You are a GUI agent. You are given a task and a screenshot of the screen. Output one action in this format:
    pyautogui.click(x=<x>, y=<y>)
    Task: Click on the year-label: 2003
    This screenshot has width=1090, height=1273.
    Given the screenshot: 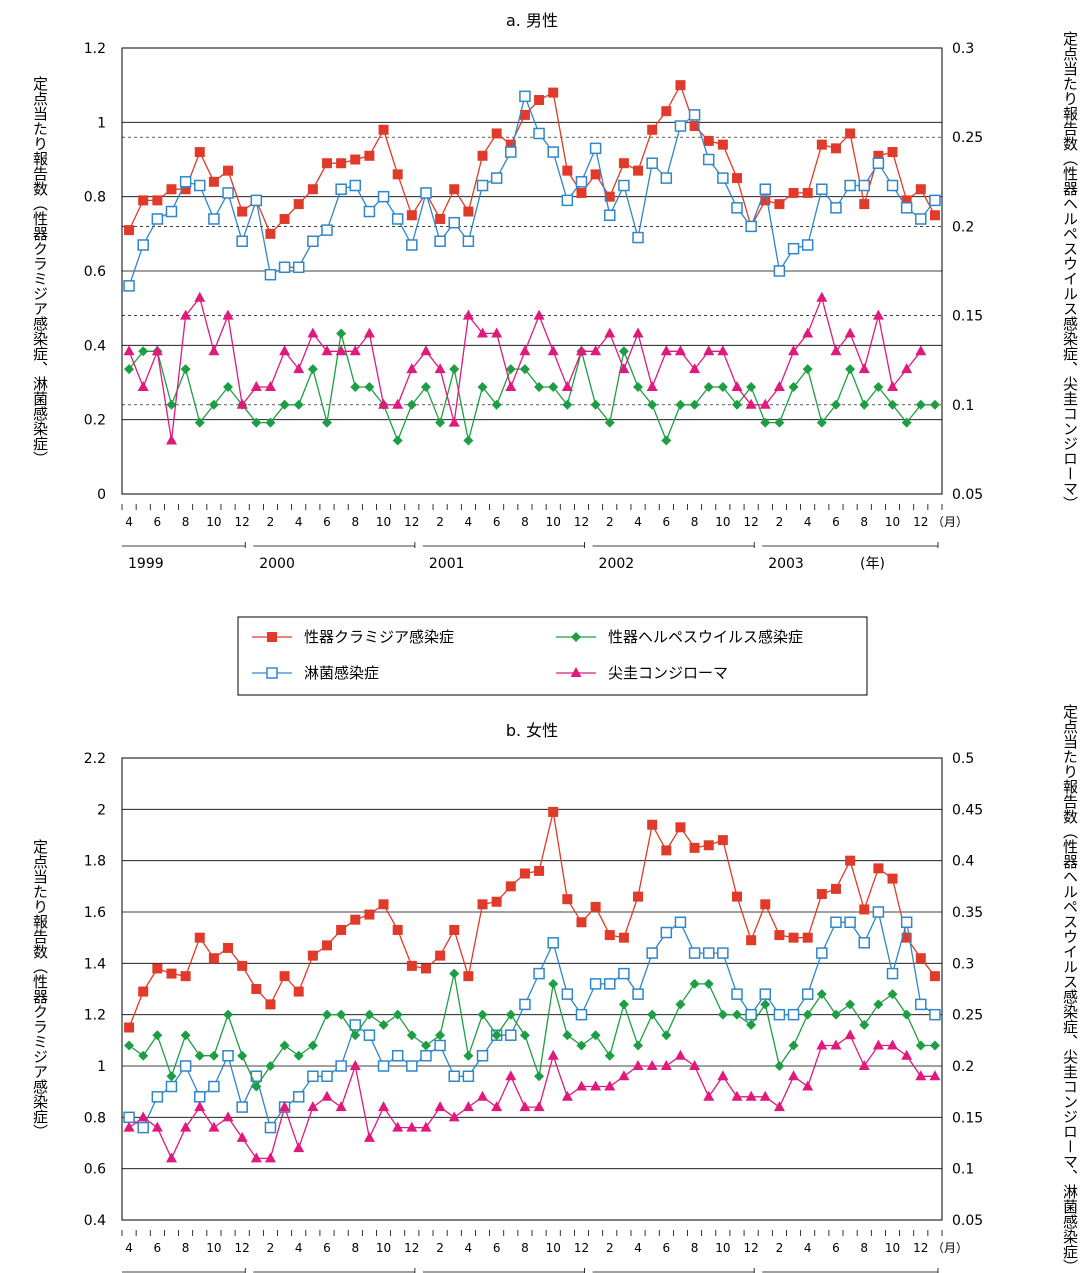 What is the action you would take?
    pyautogui.click(x=786, y=564)
    